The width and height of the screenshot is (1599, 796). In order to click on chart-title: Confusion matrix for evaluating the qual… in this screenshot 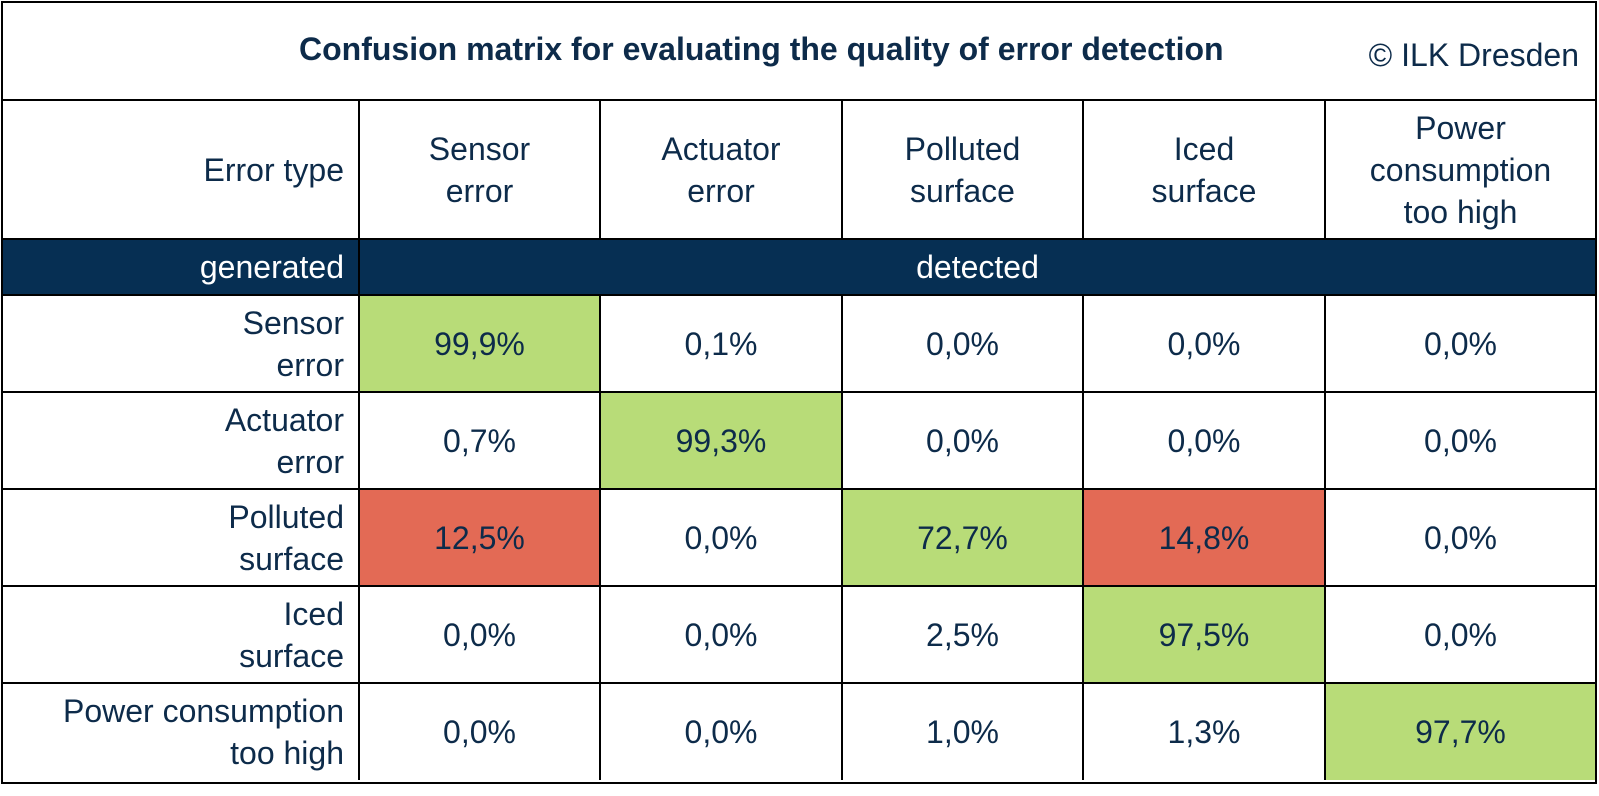, I will do `click(761, 49)`.